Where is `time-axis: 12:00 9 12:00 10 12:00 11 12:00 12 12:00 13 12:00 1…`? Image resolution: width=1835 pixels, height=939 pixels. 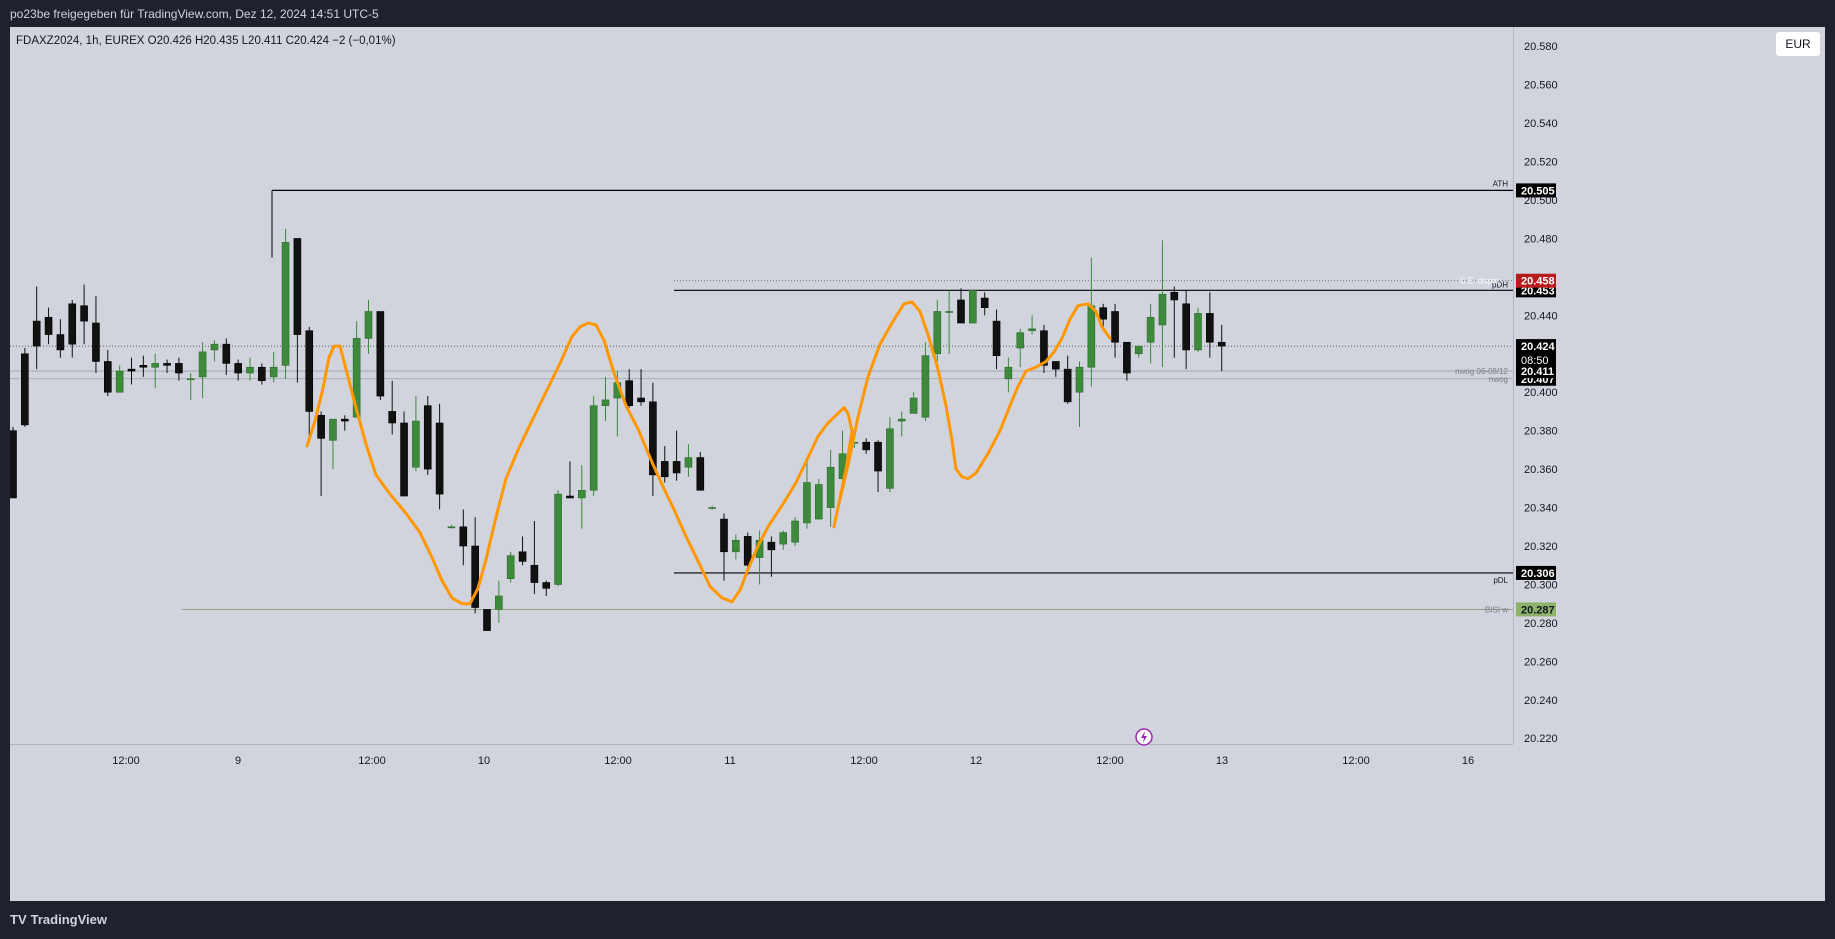 time-axis: 12:00 9 12:00 10 12:00 11 12:00 12 12:00 13 12:00 1… is located at coordinates (793, 761).